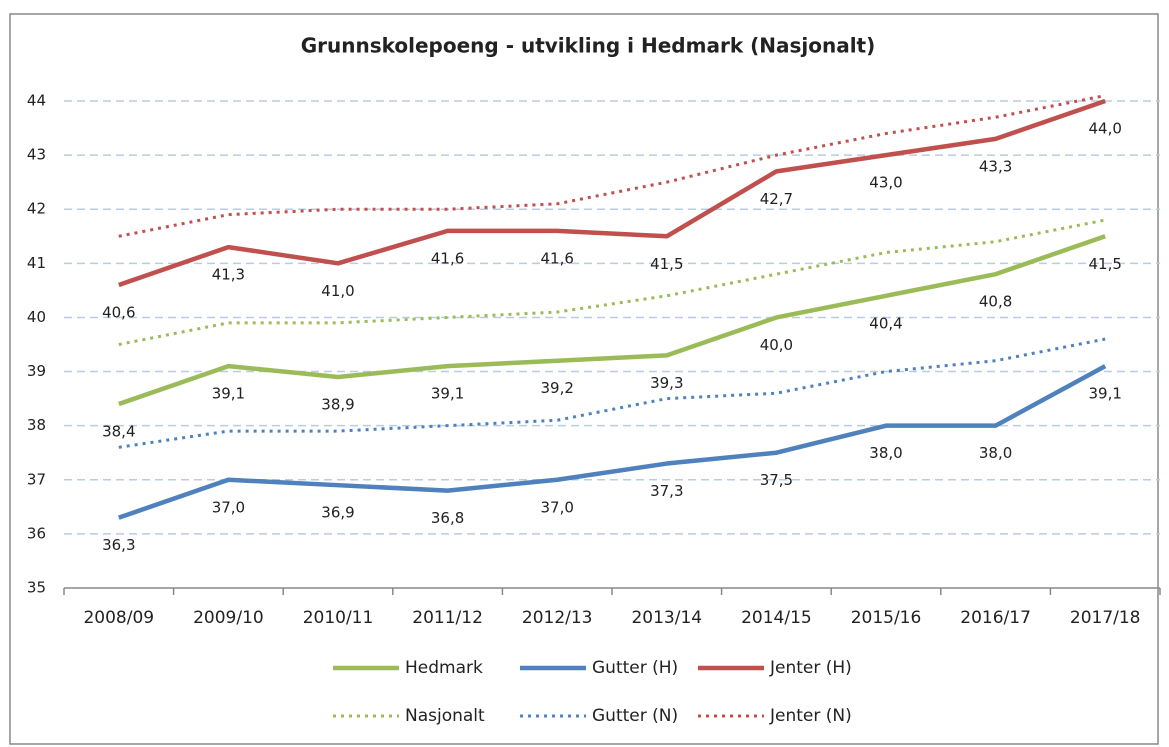 The width and height of the screenshot is (1169, 747). Describe the element at coordinates (666, 383) in the screenshot. I see `data-label: 39,3` at that location.